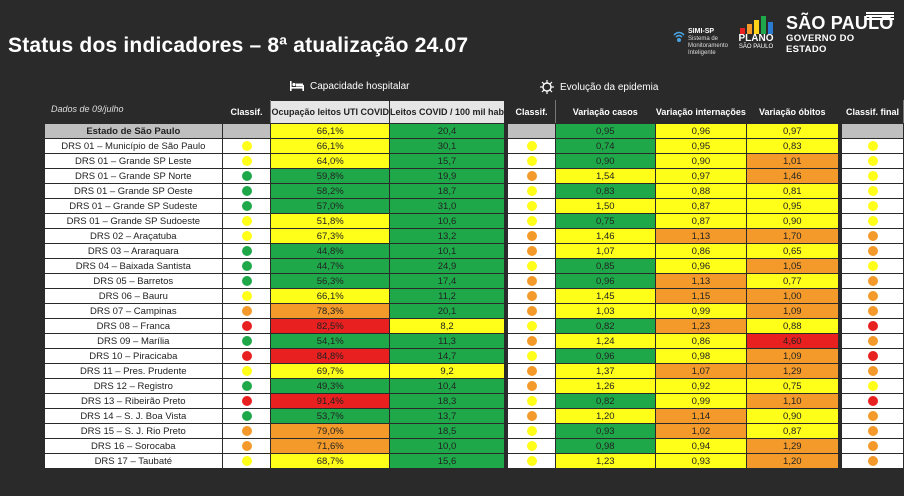 The width and height of the screenshot is (904, 496). What do you see at coordinates (700, 266) in the screenshot?
I see `hospitalizations-variation-value: 0,96` at bounding box center [700, 266].